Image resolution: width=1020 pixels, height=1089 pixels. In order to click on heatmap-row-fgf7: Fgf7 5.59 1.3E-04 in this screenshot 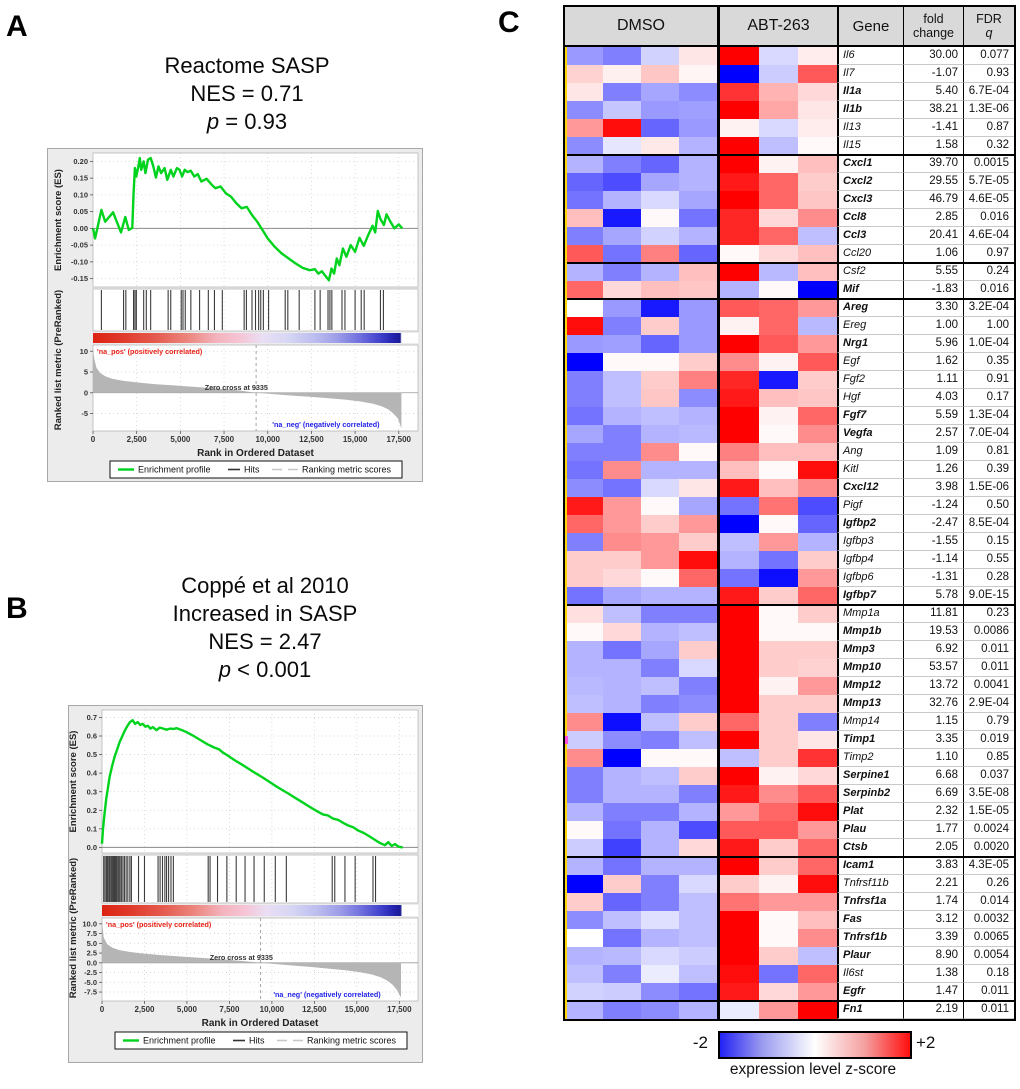, I will do `click(789, 416)`.